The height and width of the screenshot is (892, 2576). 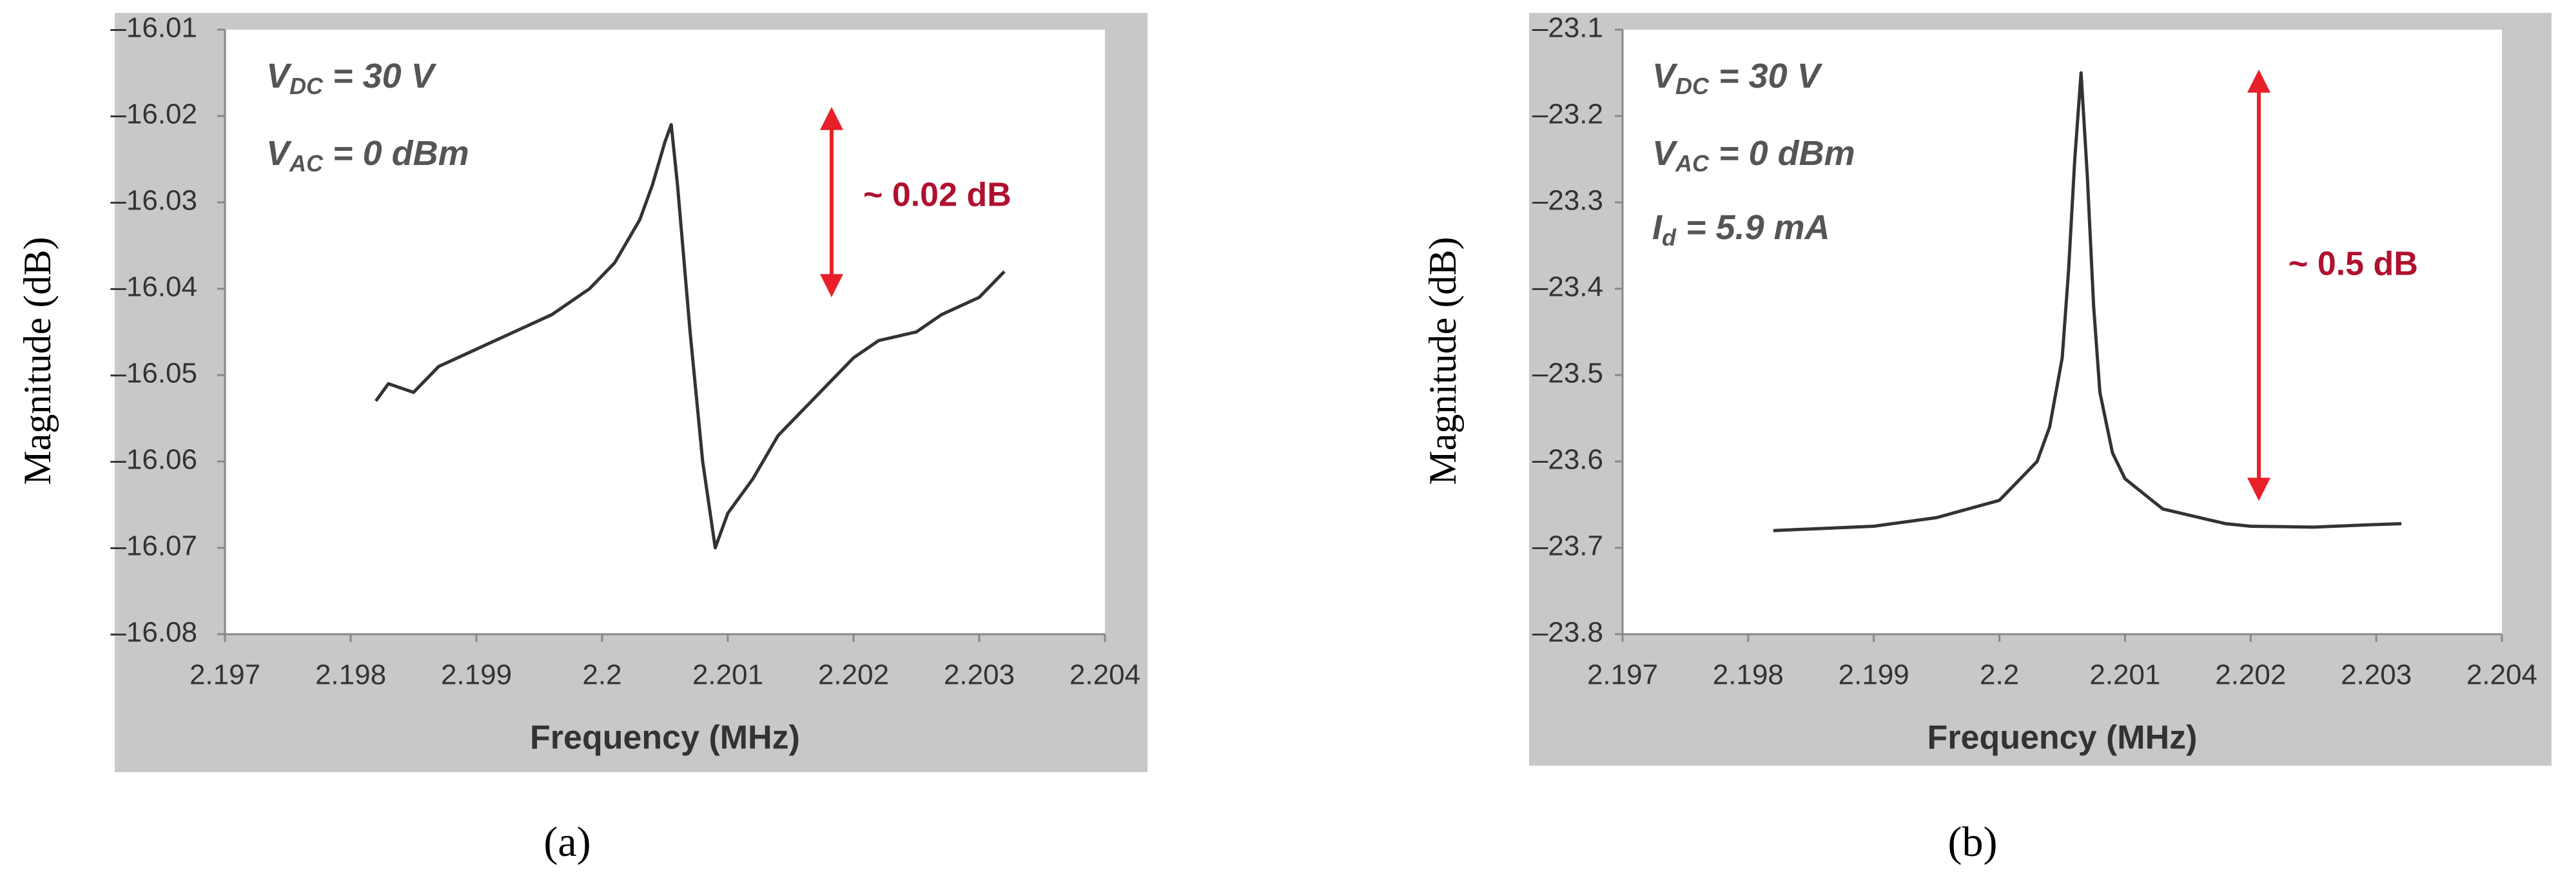 I want to click on y-tick-label: –23.2, so click(x=1568, y=114).